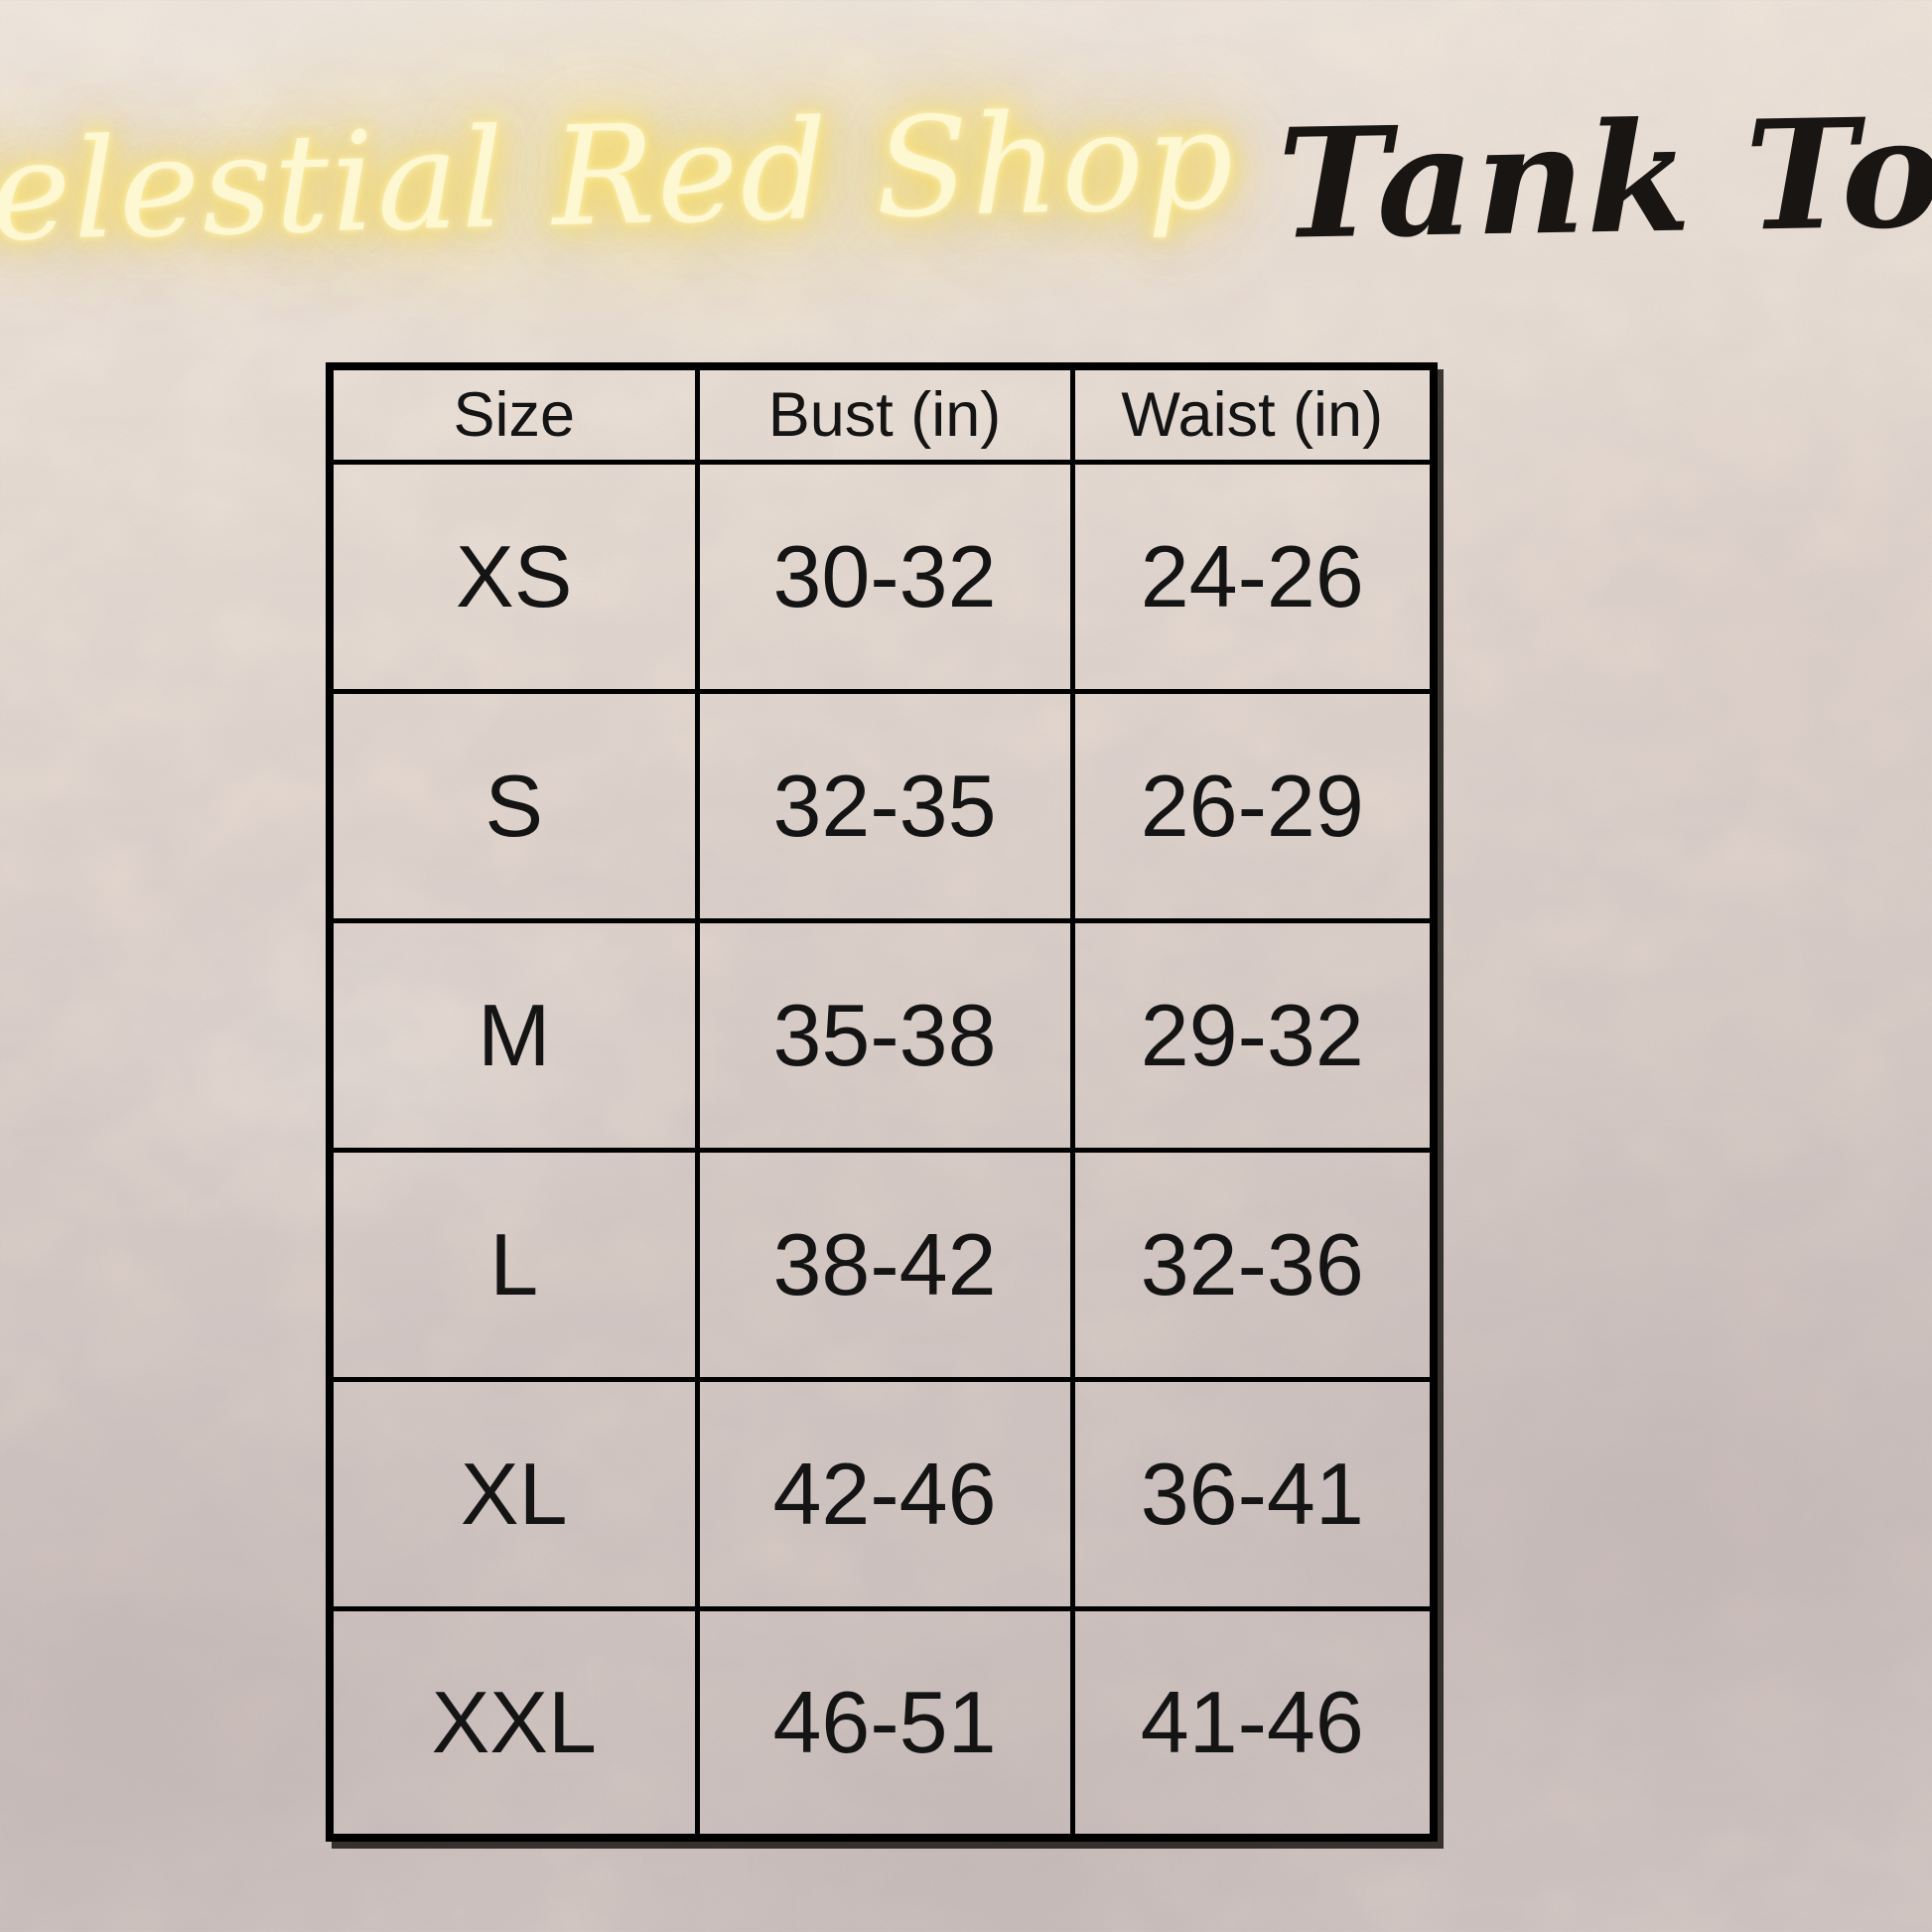 The width and height of the screenshot is (1932, 1932). I want to click on cell-s-size: S, so click(513, 805).